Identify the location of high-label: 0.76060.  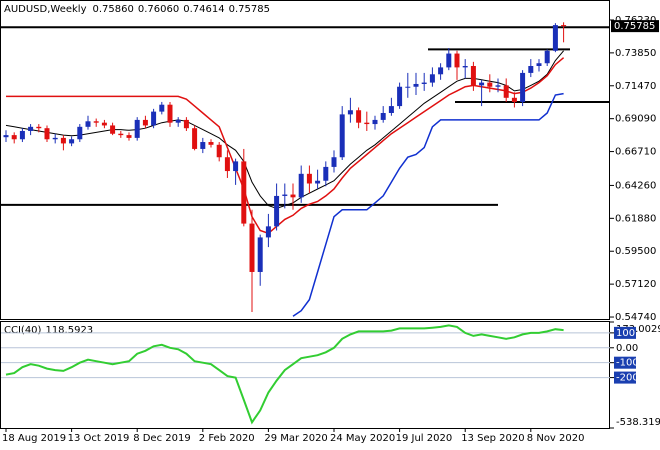
(158, 9).